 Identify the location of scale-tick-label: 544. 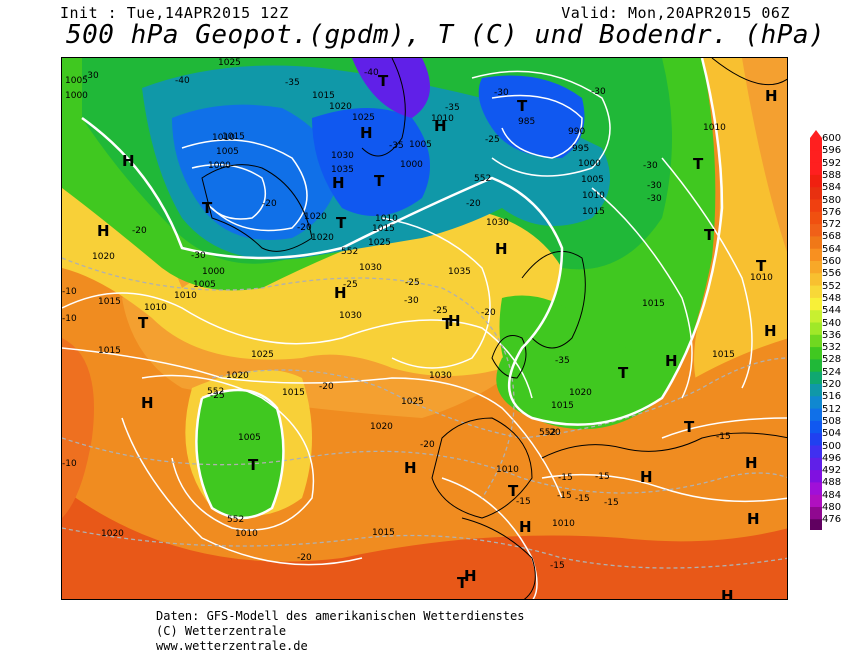
(832, 311).